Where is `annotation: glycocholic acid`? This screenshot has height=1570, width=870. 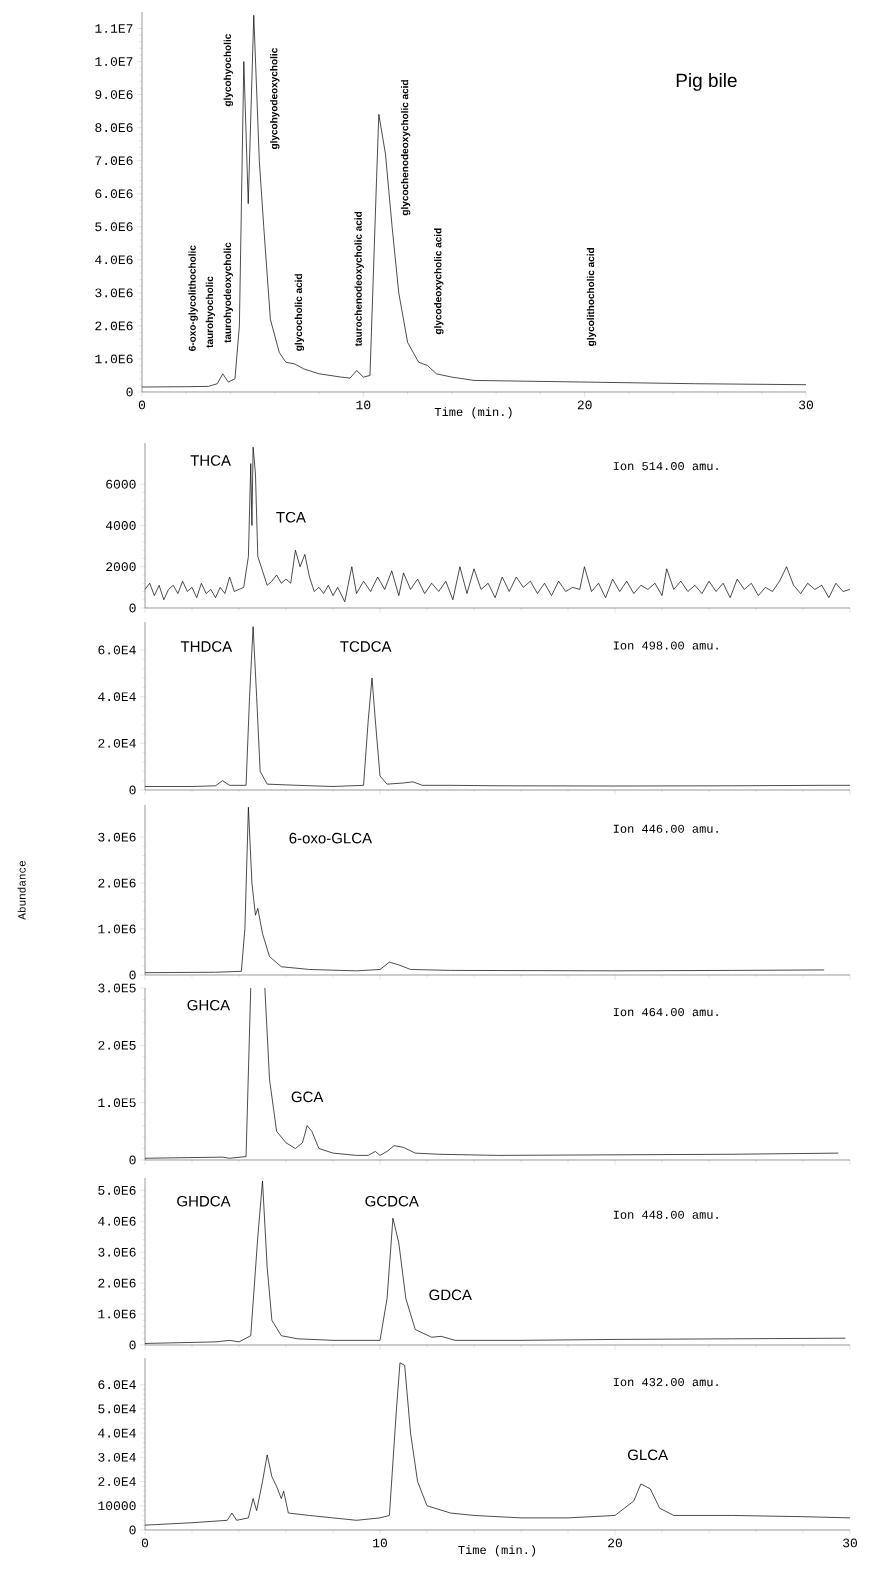
annotation: glycocholic acid is located at coordinates (299, 312).